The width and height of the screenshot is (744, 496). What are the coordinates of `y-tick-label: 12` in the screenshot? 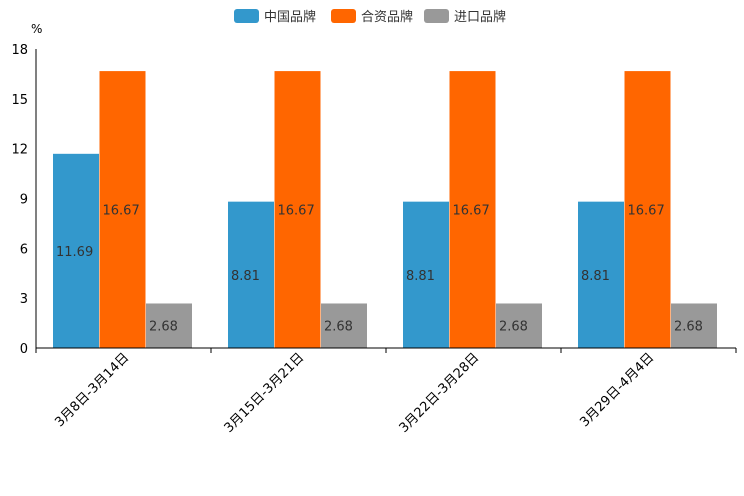 It's located at (19, 150).